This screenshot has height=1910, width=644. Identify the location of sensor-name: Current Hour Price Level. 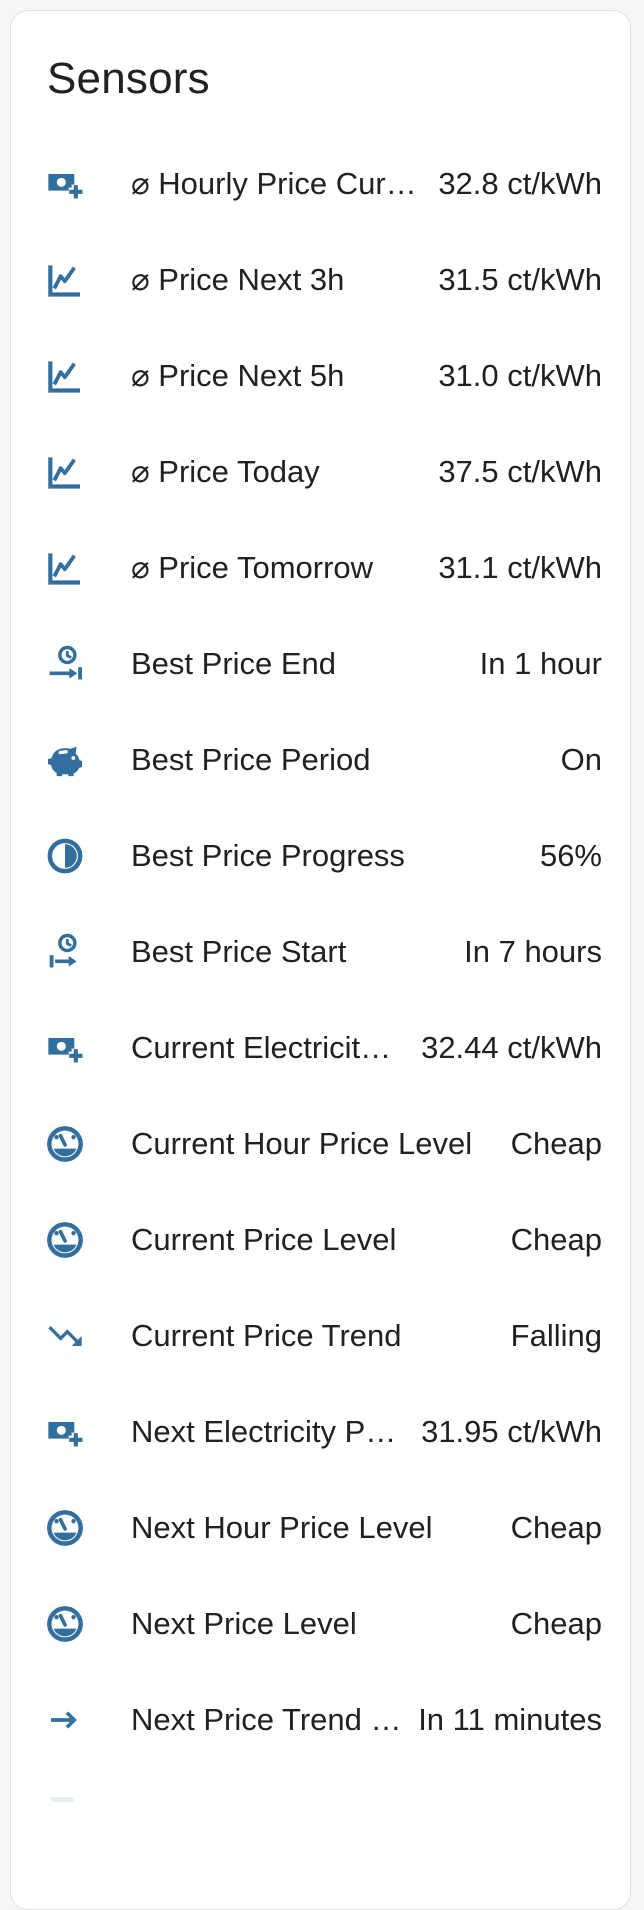
(302, 1143).